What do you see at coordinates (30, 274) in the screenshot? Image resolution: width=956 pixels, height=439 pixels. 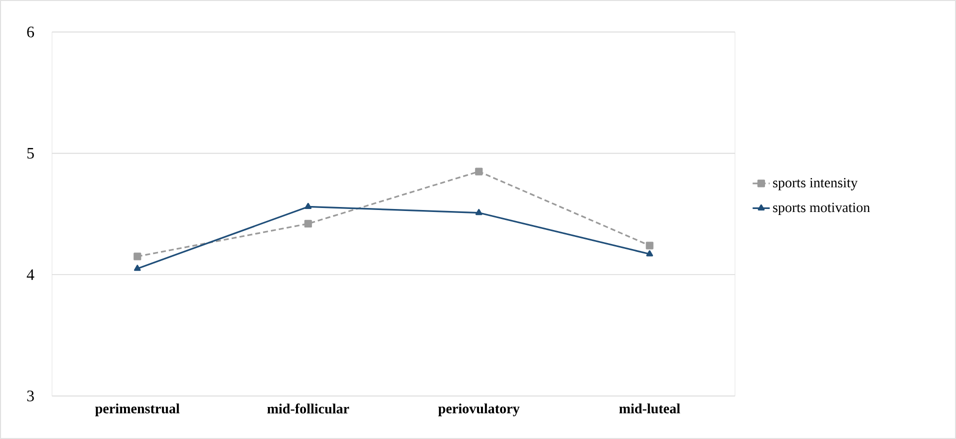 I see `y-tick-label: 4` at bounding box center [30, 274].